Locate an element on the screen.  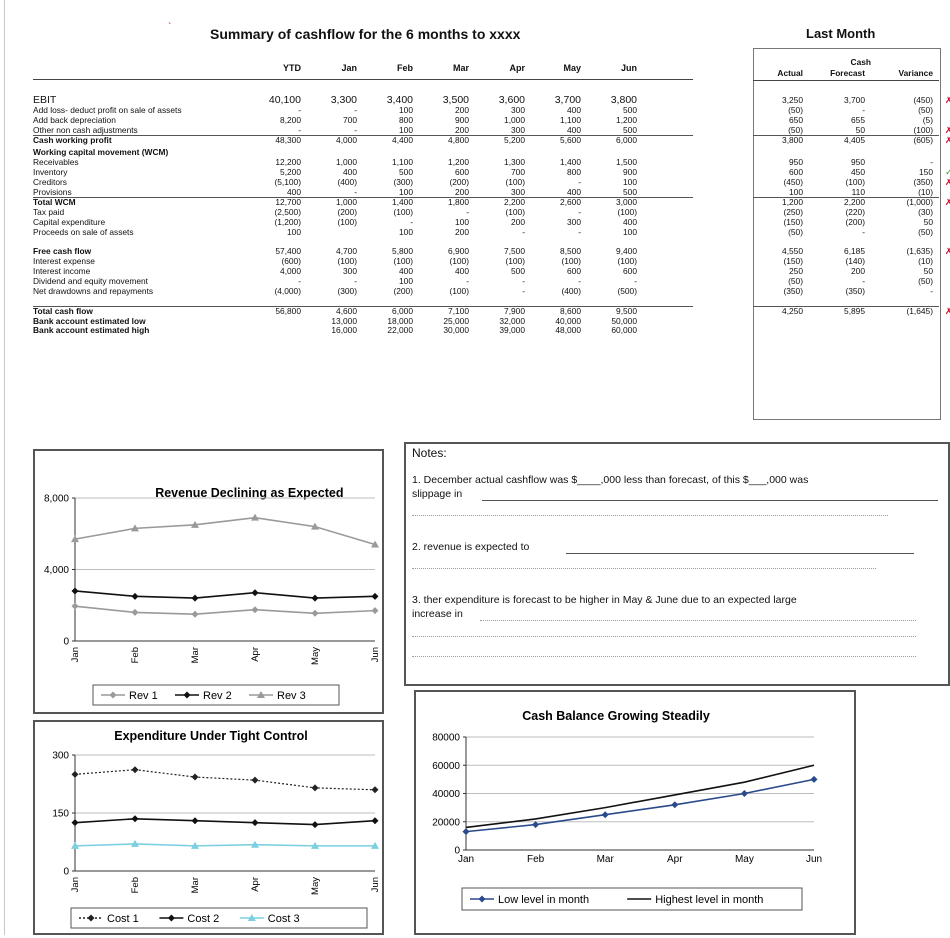
note-1-blank is located at coordinates (710, 500).